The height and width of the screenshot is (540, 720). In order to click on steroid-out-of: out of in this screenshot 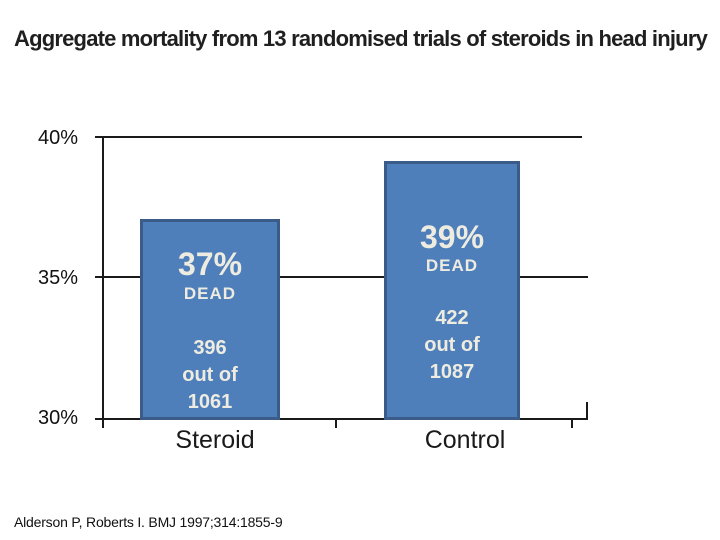, I will do `click(210, 375)`.